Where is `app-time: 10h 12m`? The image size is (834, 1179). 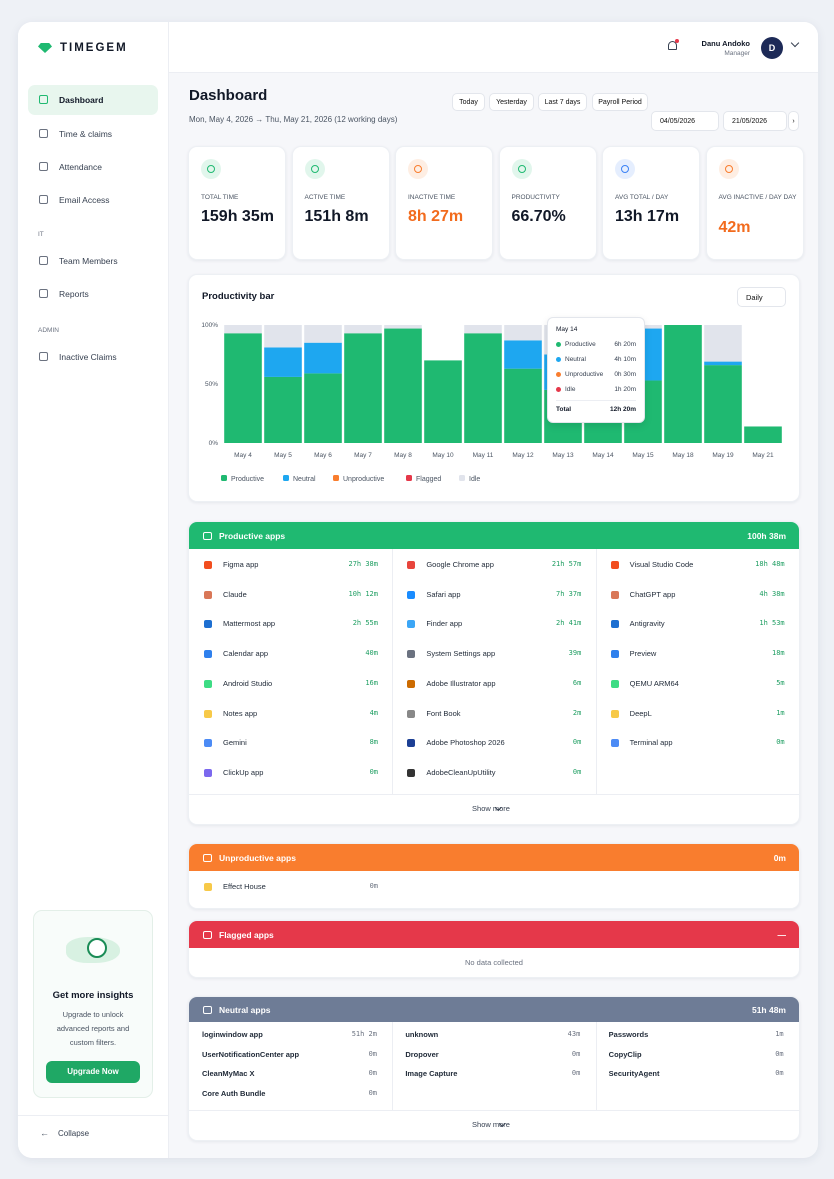 app-time: 10h 12m is located at coordinates (363, 593).